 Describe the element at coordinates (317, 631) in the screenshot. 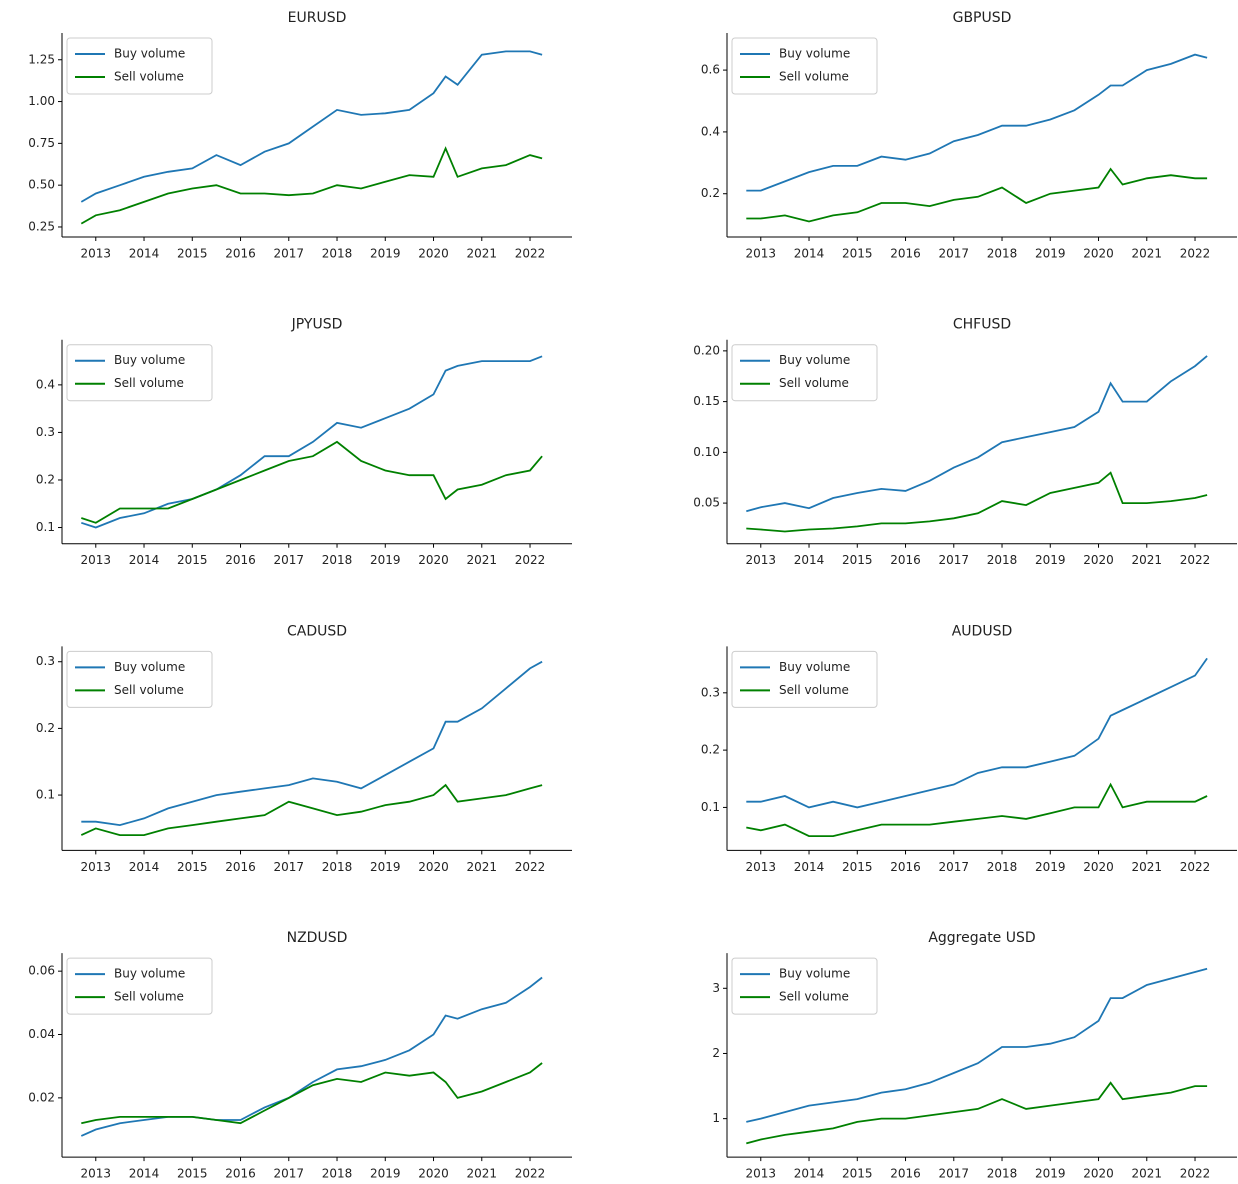

I see `subplot-title: CADUSD` at that location.